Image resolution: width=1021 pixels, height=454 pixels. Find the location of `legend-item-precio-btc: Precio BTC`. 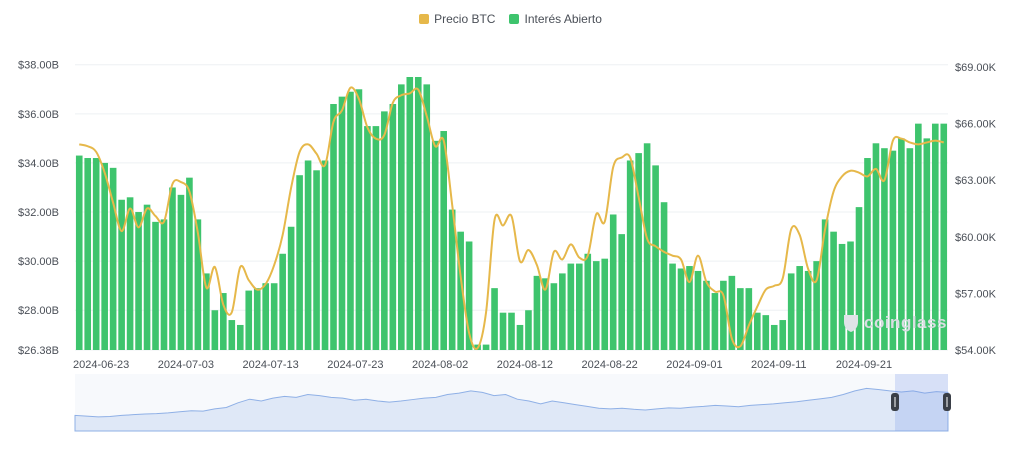

legend-item-precio-btc: Precio BTC is located at coordinates (457, 19).